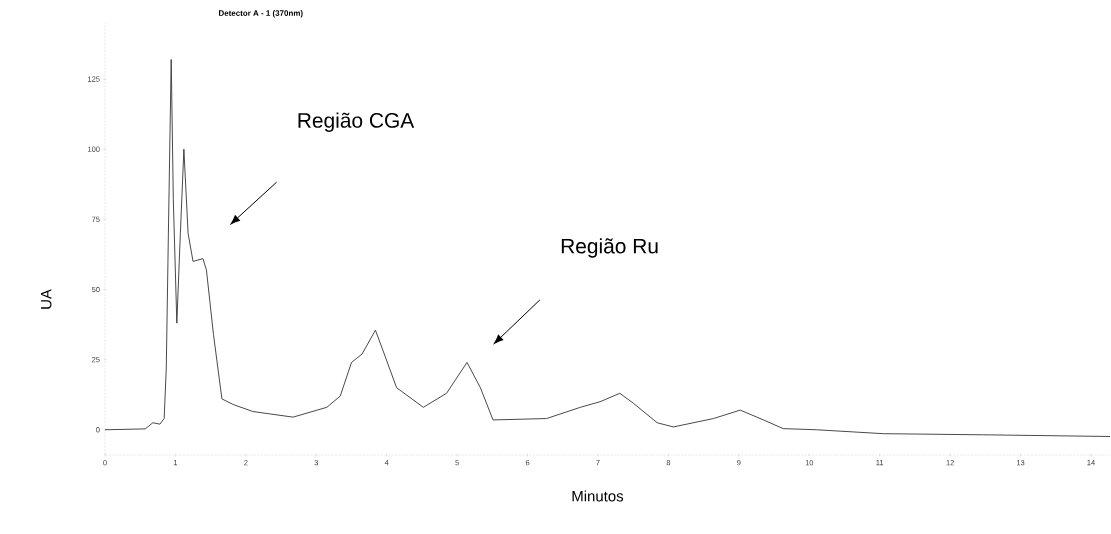 The width and height of the screenshot is (1111, 534). I want to click on y-axis-title: UA, so click(46, 299).